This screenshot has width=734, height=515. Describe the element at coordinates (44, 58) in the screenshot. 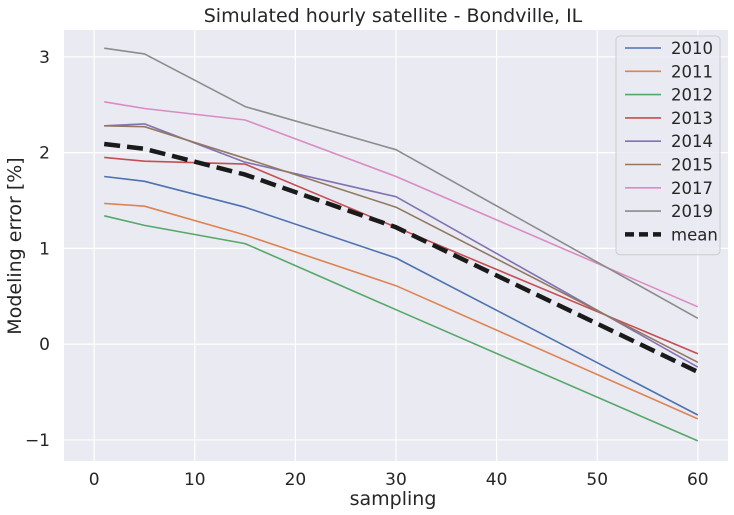

I see `y-tick-label: 3` at that location.